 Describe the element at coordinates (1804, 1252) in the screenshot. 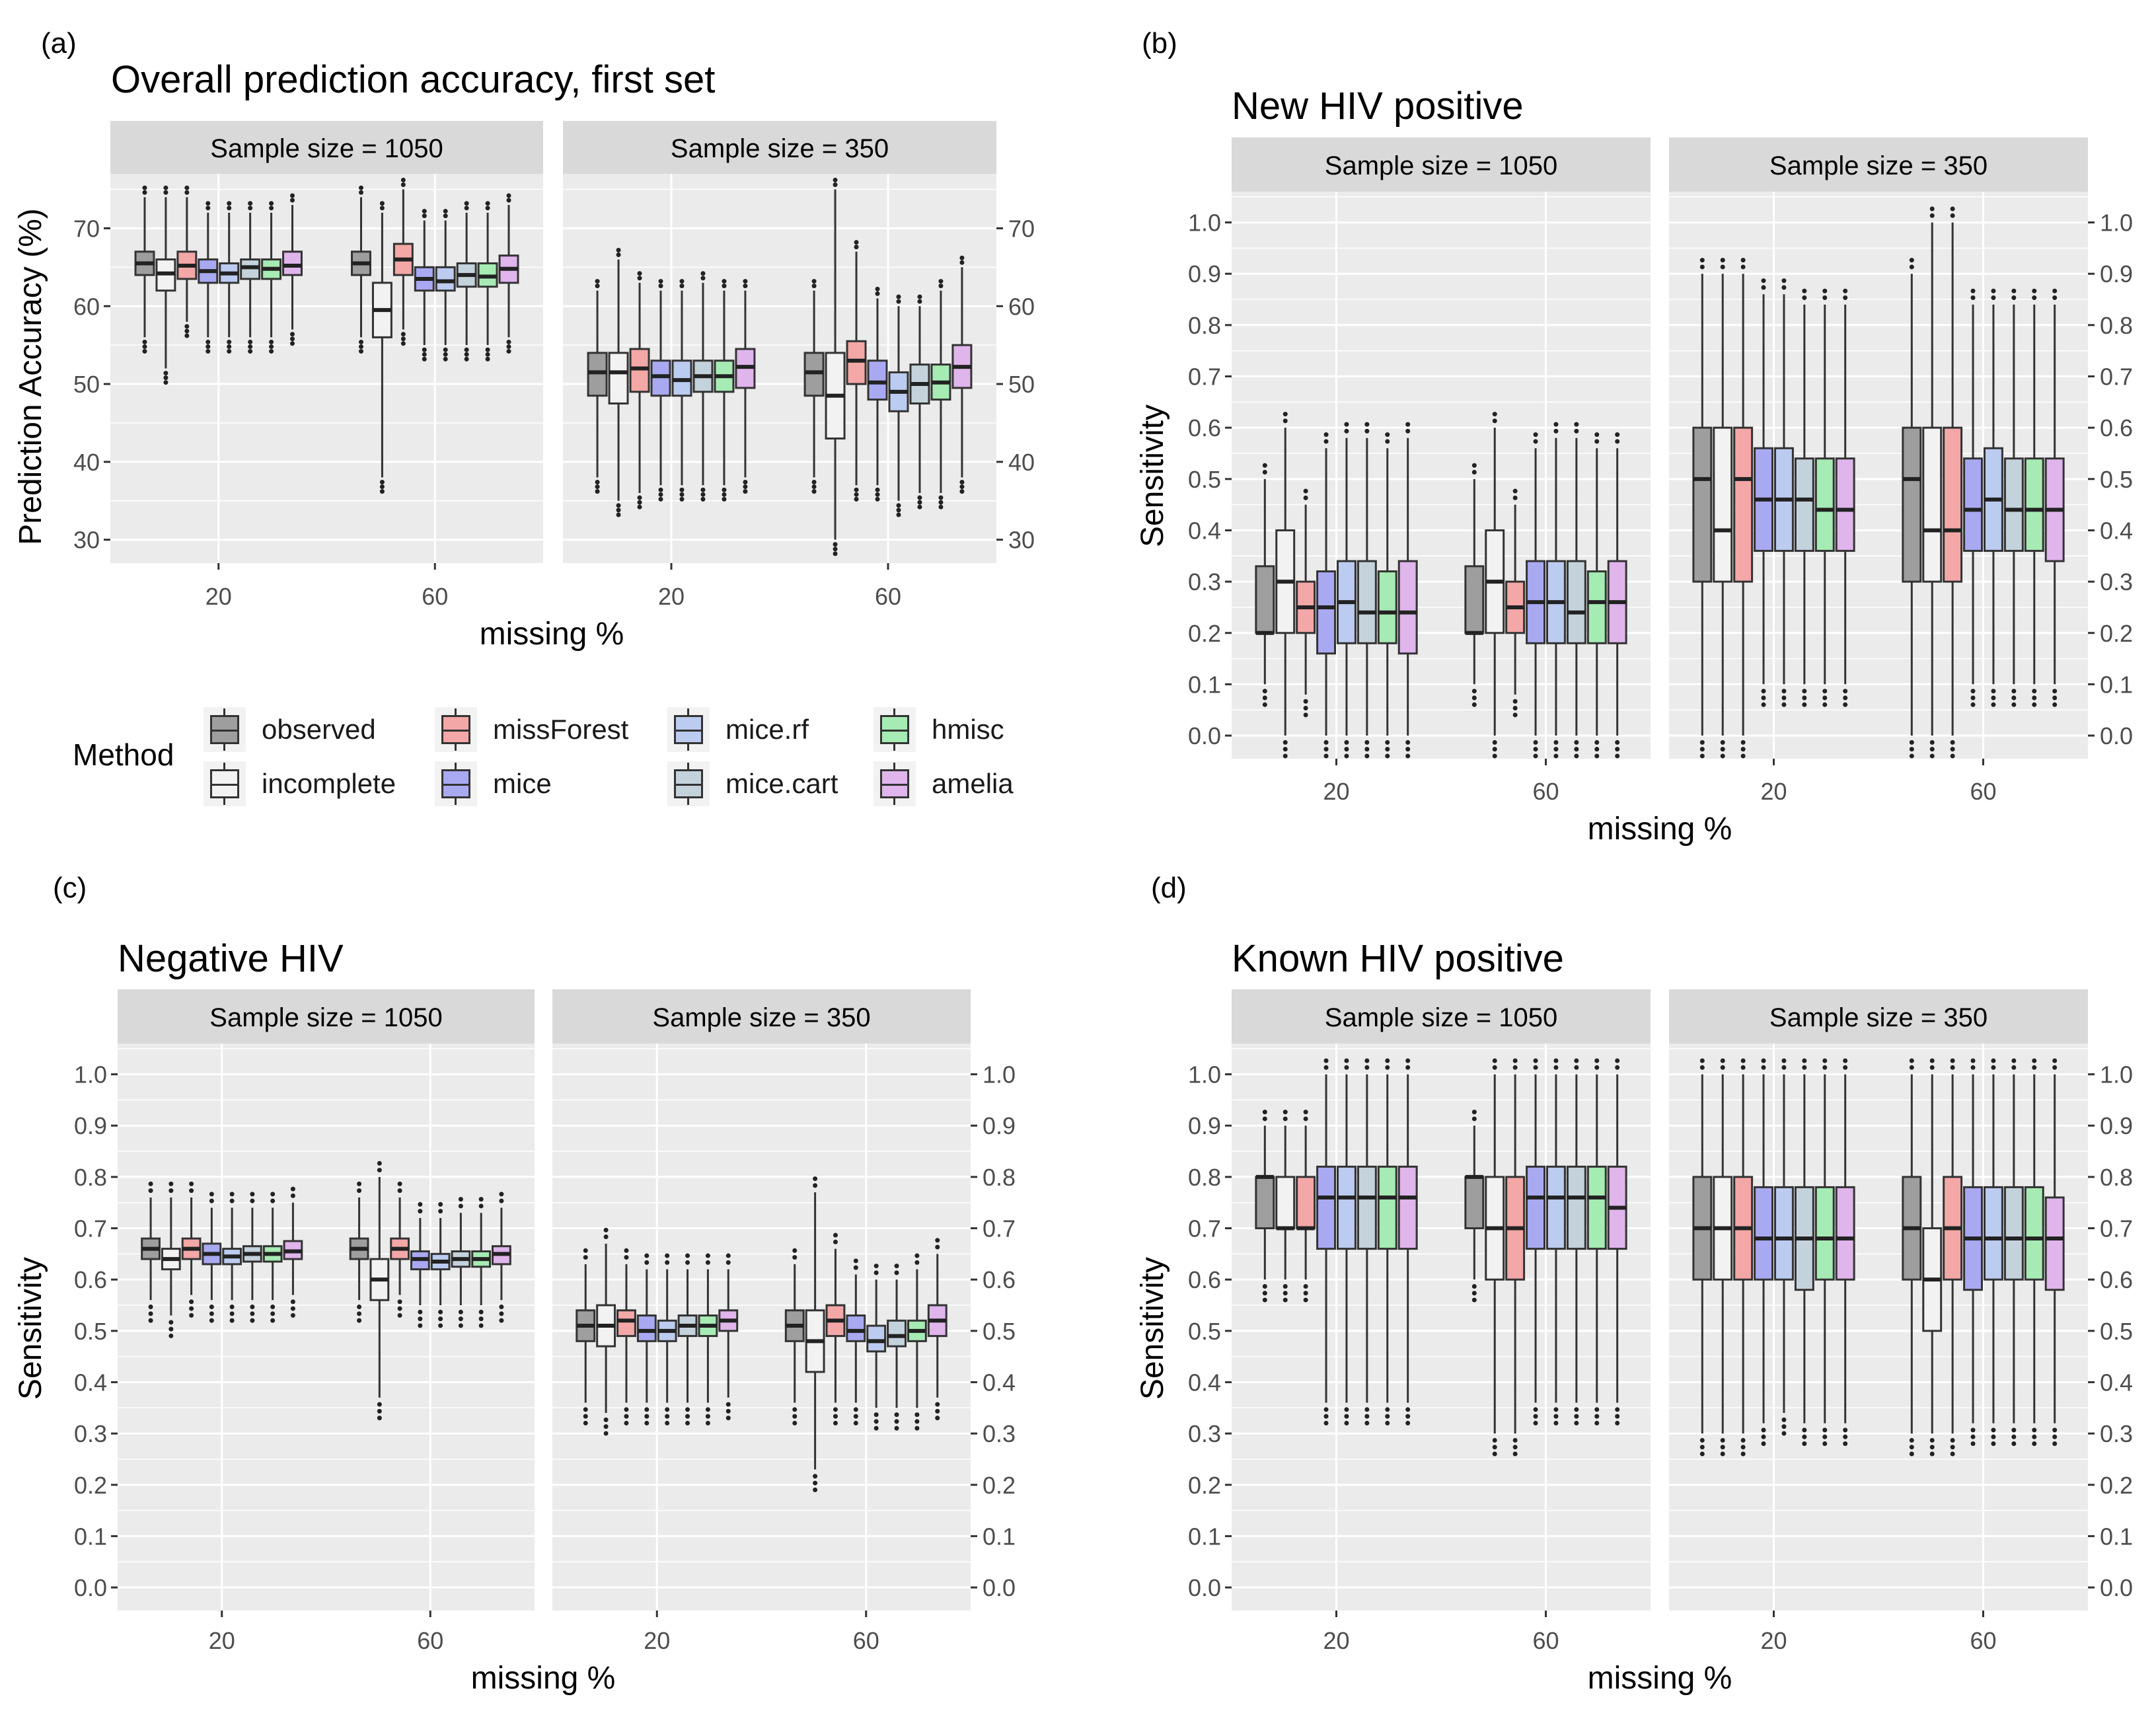

I see `box-mice-cart` at that location.